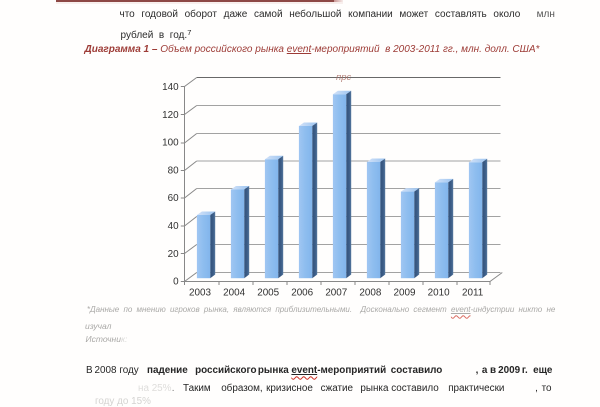  I want to click on svg-text: 140, so click(170, 87).